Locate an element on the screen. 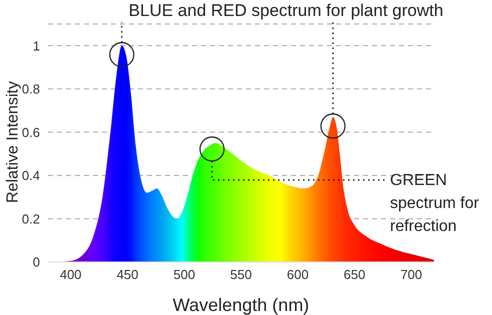 The height and width of the screenshot is (315, 492). y-tick-label: 0.6 is located at coordinates (31, 132).